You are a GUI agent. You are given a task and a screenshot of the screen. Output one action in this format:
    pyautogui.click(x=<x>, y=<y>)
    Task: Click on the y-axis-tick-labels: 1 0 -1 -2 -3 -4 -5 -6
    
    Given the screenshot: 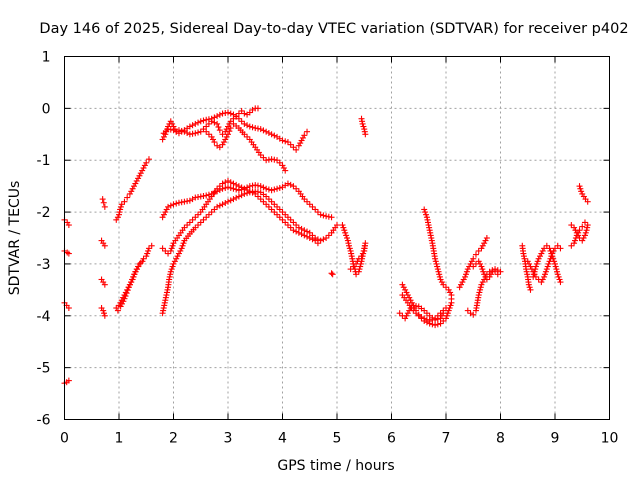 What is the action you would take?
    pyautogui.click(x=44, y=239)
    